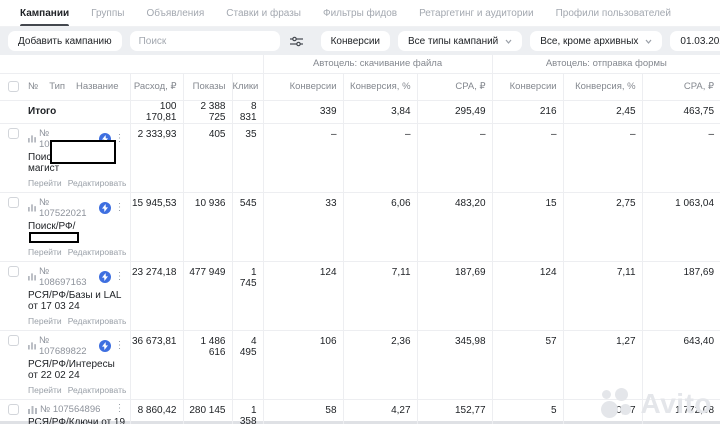  I want to click on campaign-name: Поиск/РФ/, so click(77, 232).